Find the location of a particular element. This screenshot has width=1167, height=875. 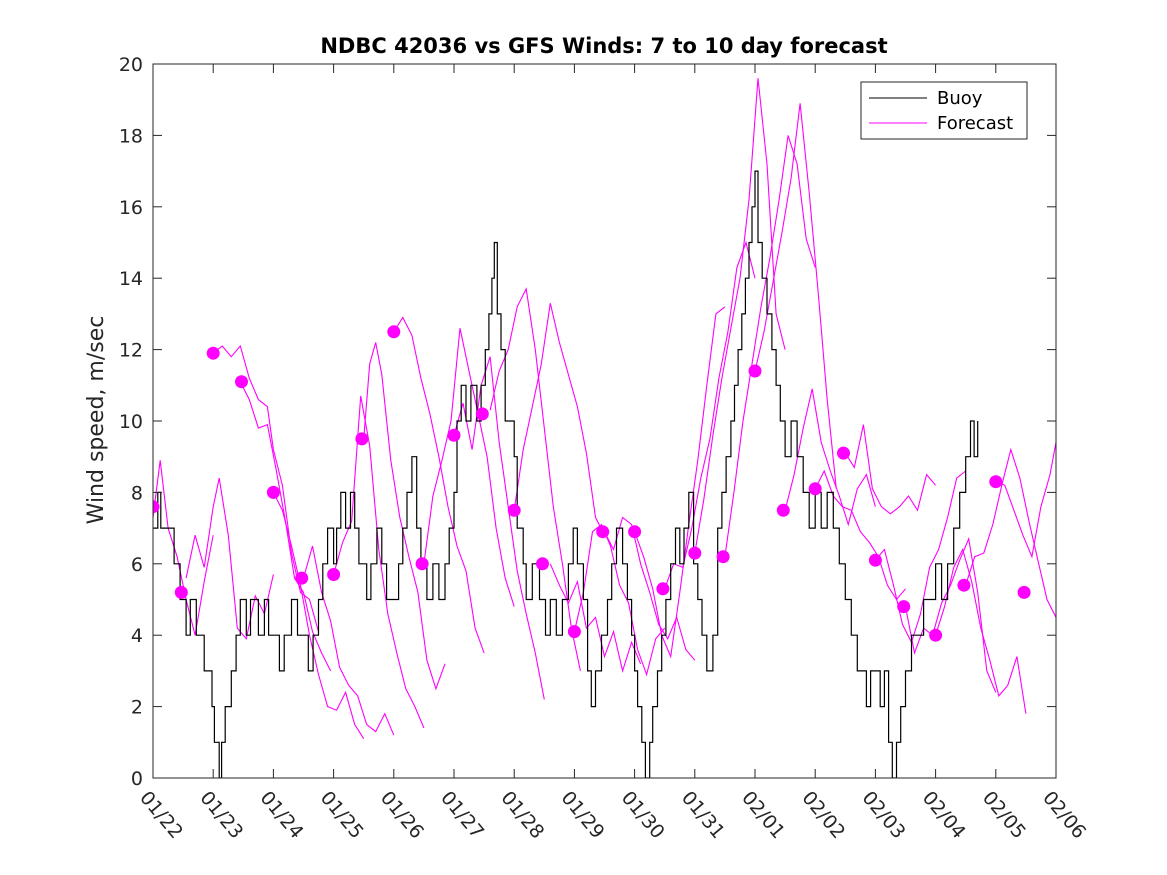

y-tick-label: 18 is located at coordinates (131, 136).